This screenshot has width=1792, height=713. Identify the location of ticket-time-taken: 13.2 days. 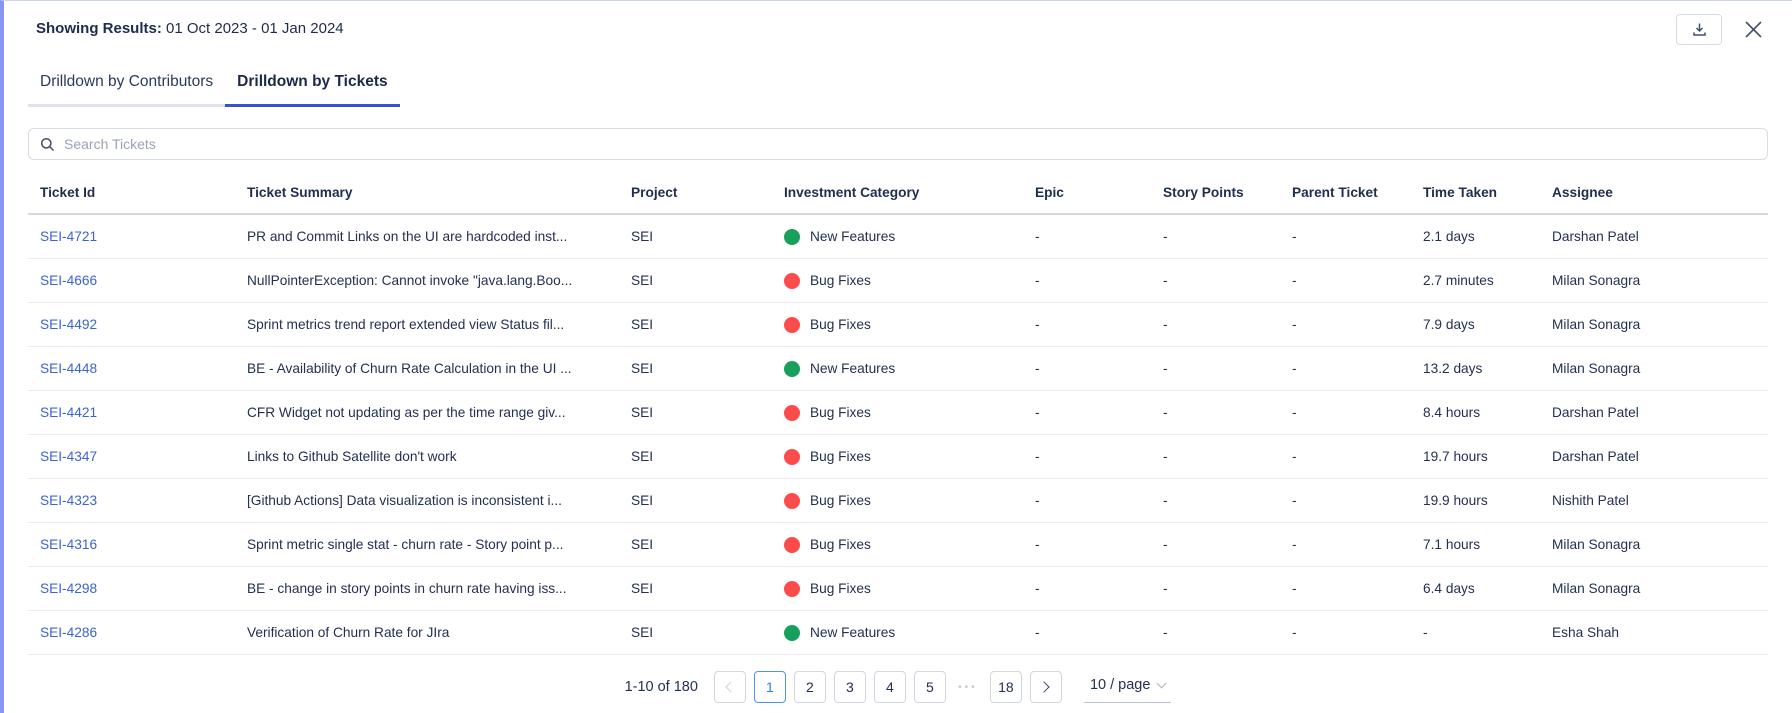
(1453, 368).